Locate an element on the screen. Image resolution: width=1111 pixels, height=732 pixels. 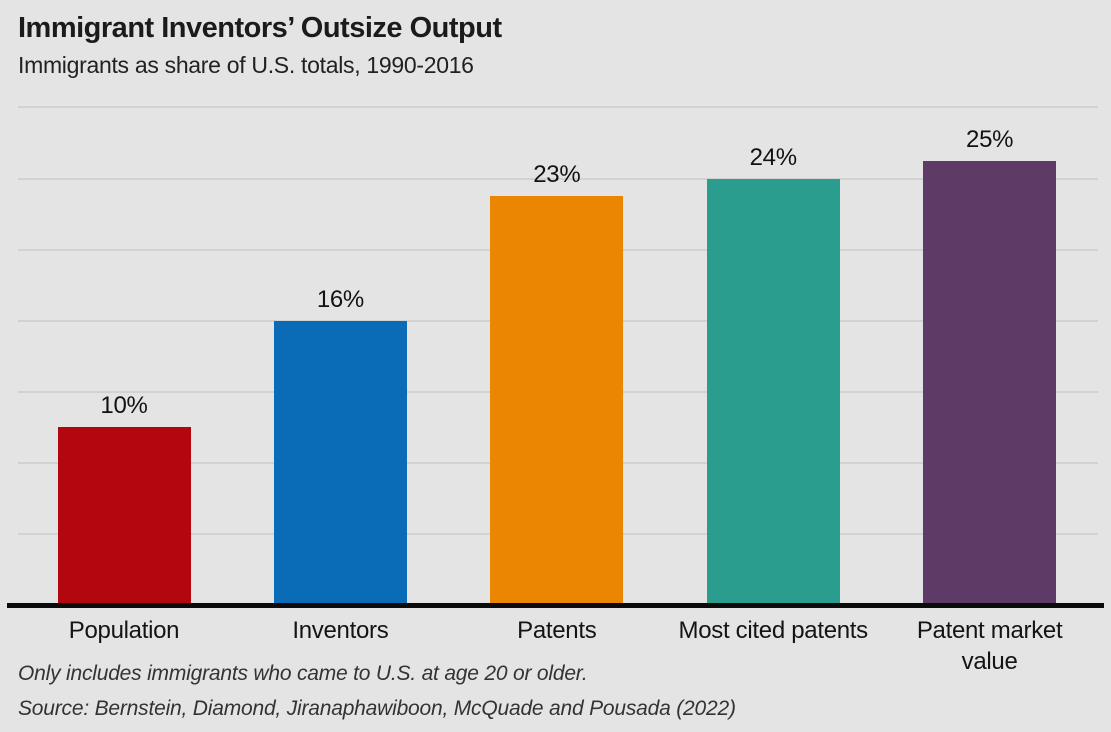
x-axis-label-most-cited-patents: Most cited patents is located at coordinates (773, 630).